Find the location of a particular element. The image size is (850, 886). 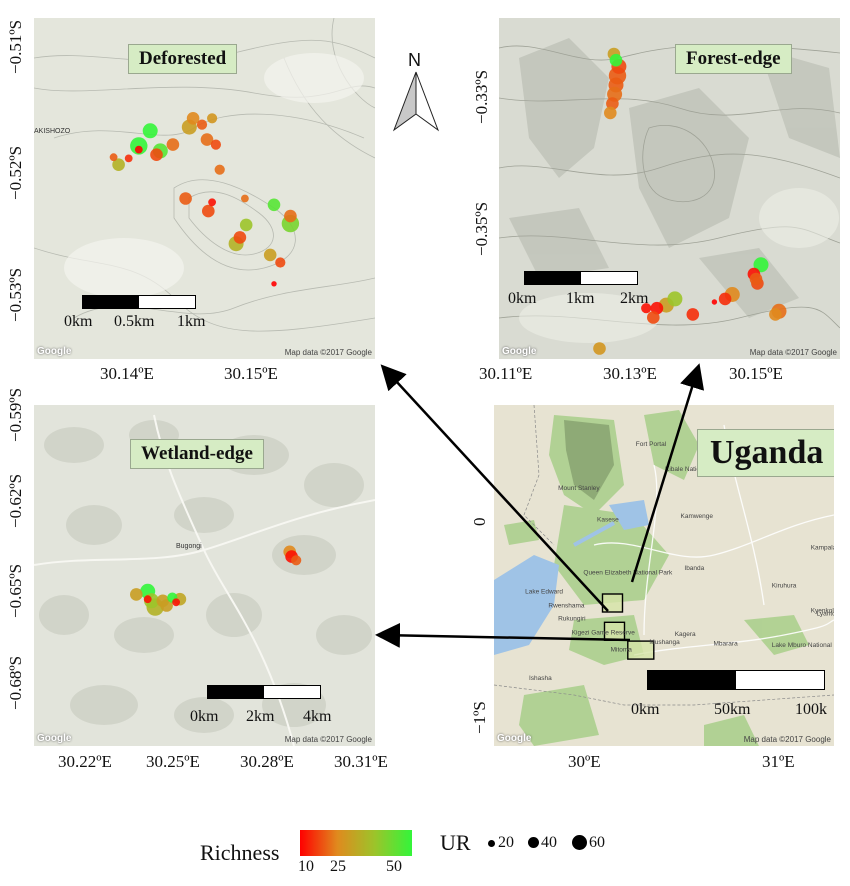

xtick-forest-2: 30.15ºE is located at coordinates (756, 373).